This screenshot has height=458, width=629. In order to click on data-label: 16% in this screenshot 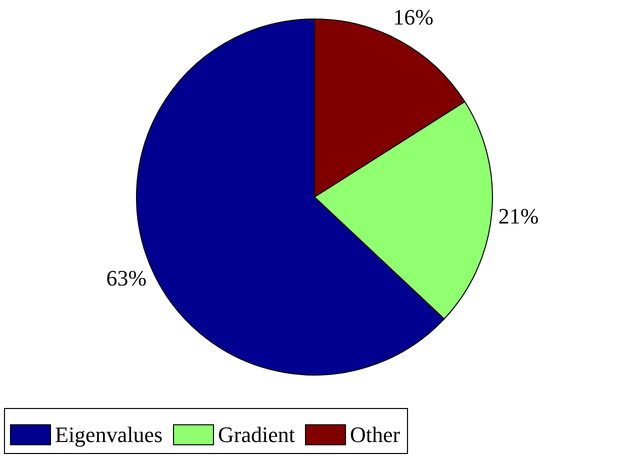, I will do `click(413, 17)`.